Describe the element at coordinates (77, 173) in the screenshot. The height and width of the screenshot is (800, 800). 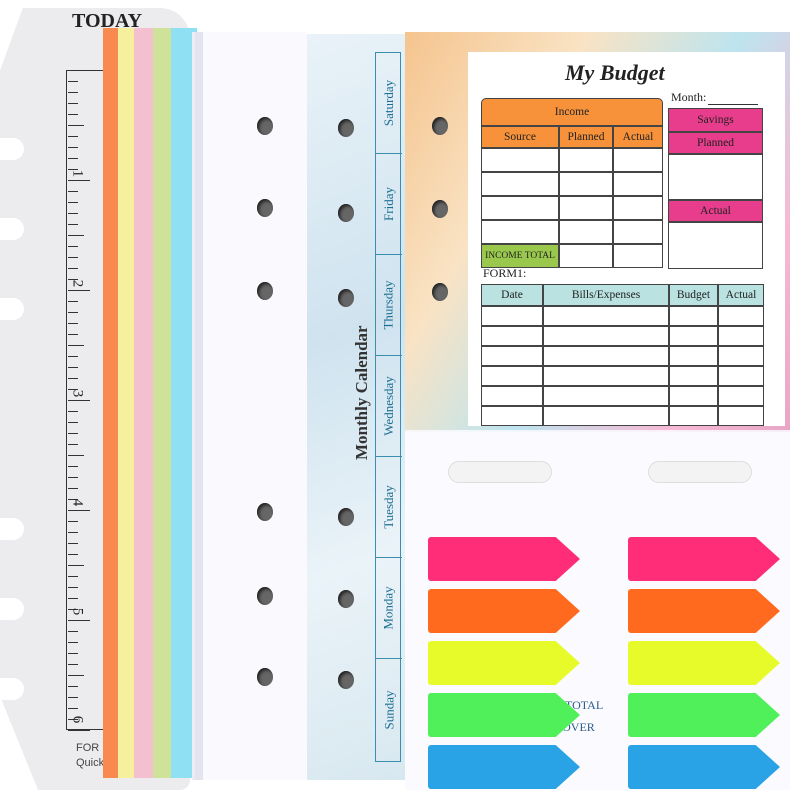
I see `ruler-number: 1` at that location.